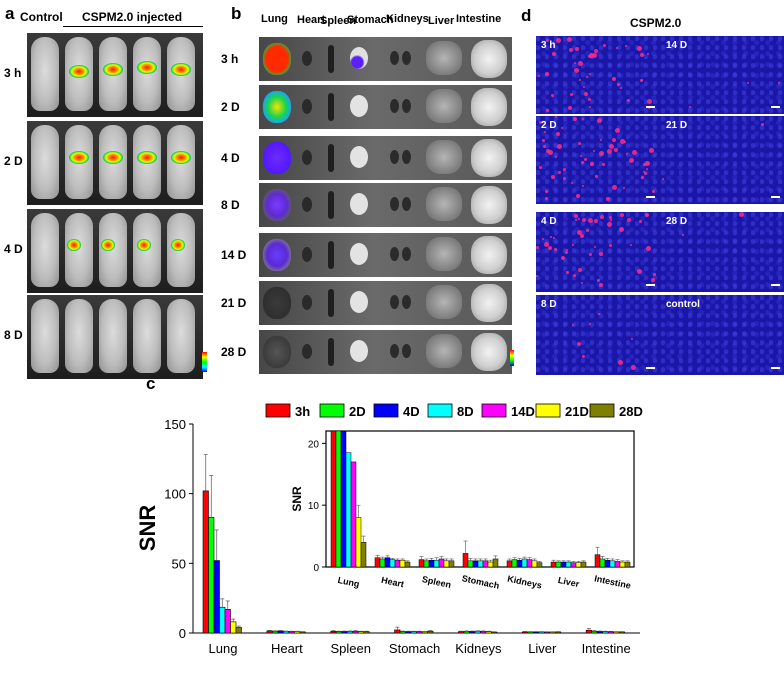  Describe the element at coordinates (287, 648) in the screenshot. I see `x-tick-label: Heart` at that location.